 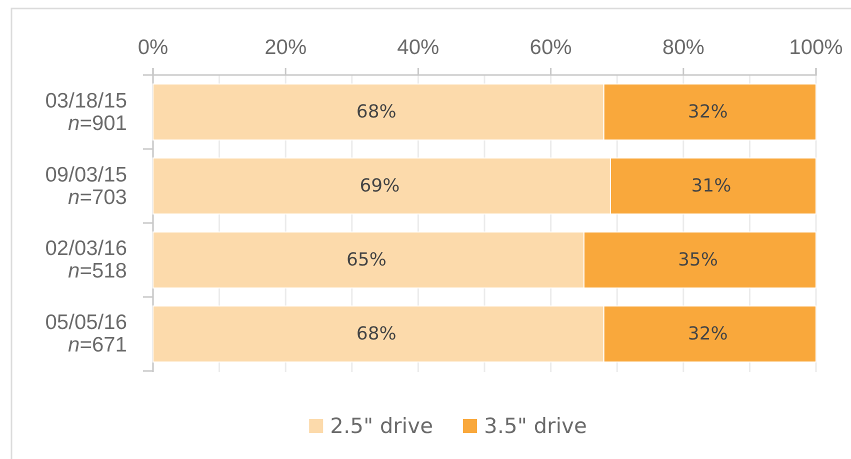 I want to click on data-label: 35%, so click(x=698, y=260).